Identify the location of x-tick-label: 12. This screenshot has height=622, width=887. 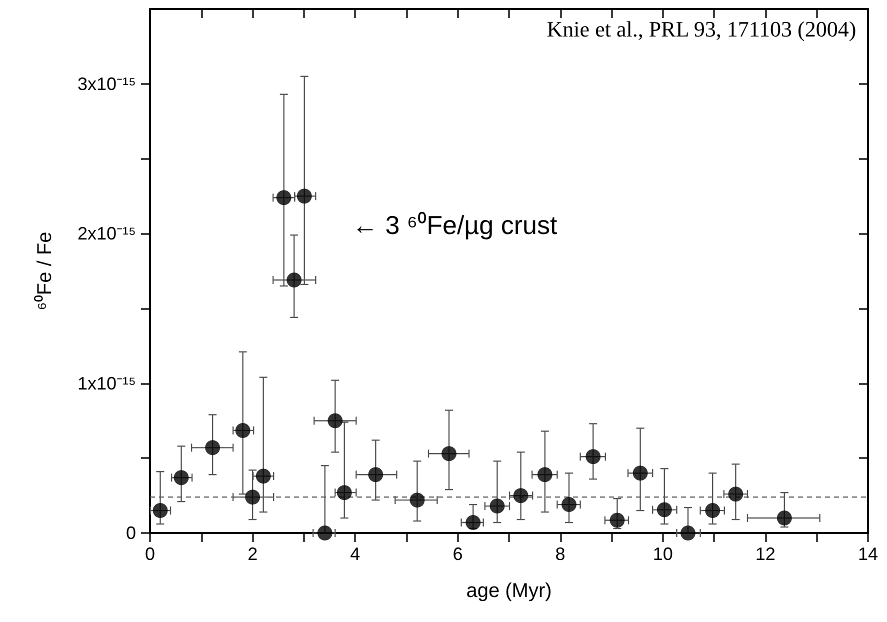
(765, 554).